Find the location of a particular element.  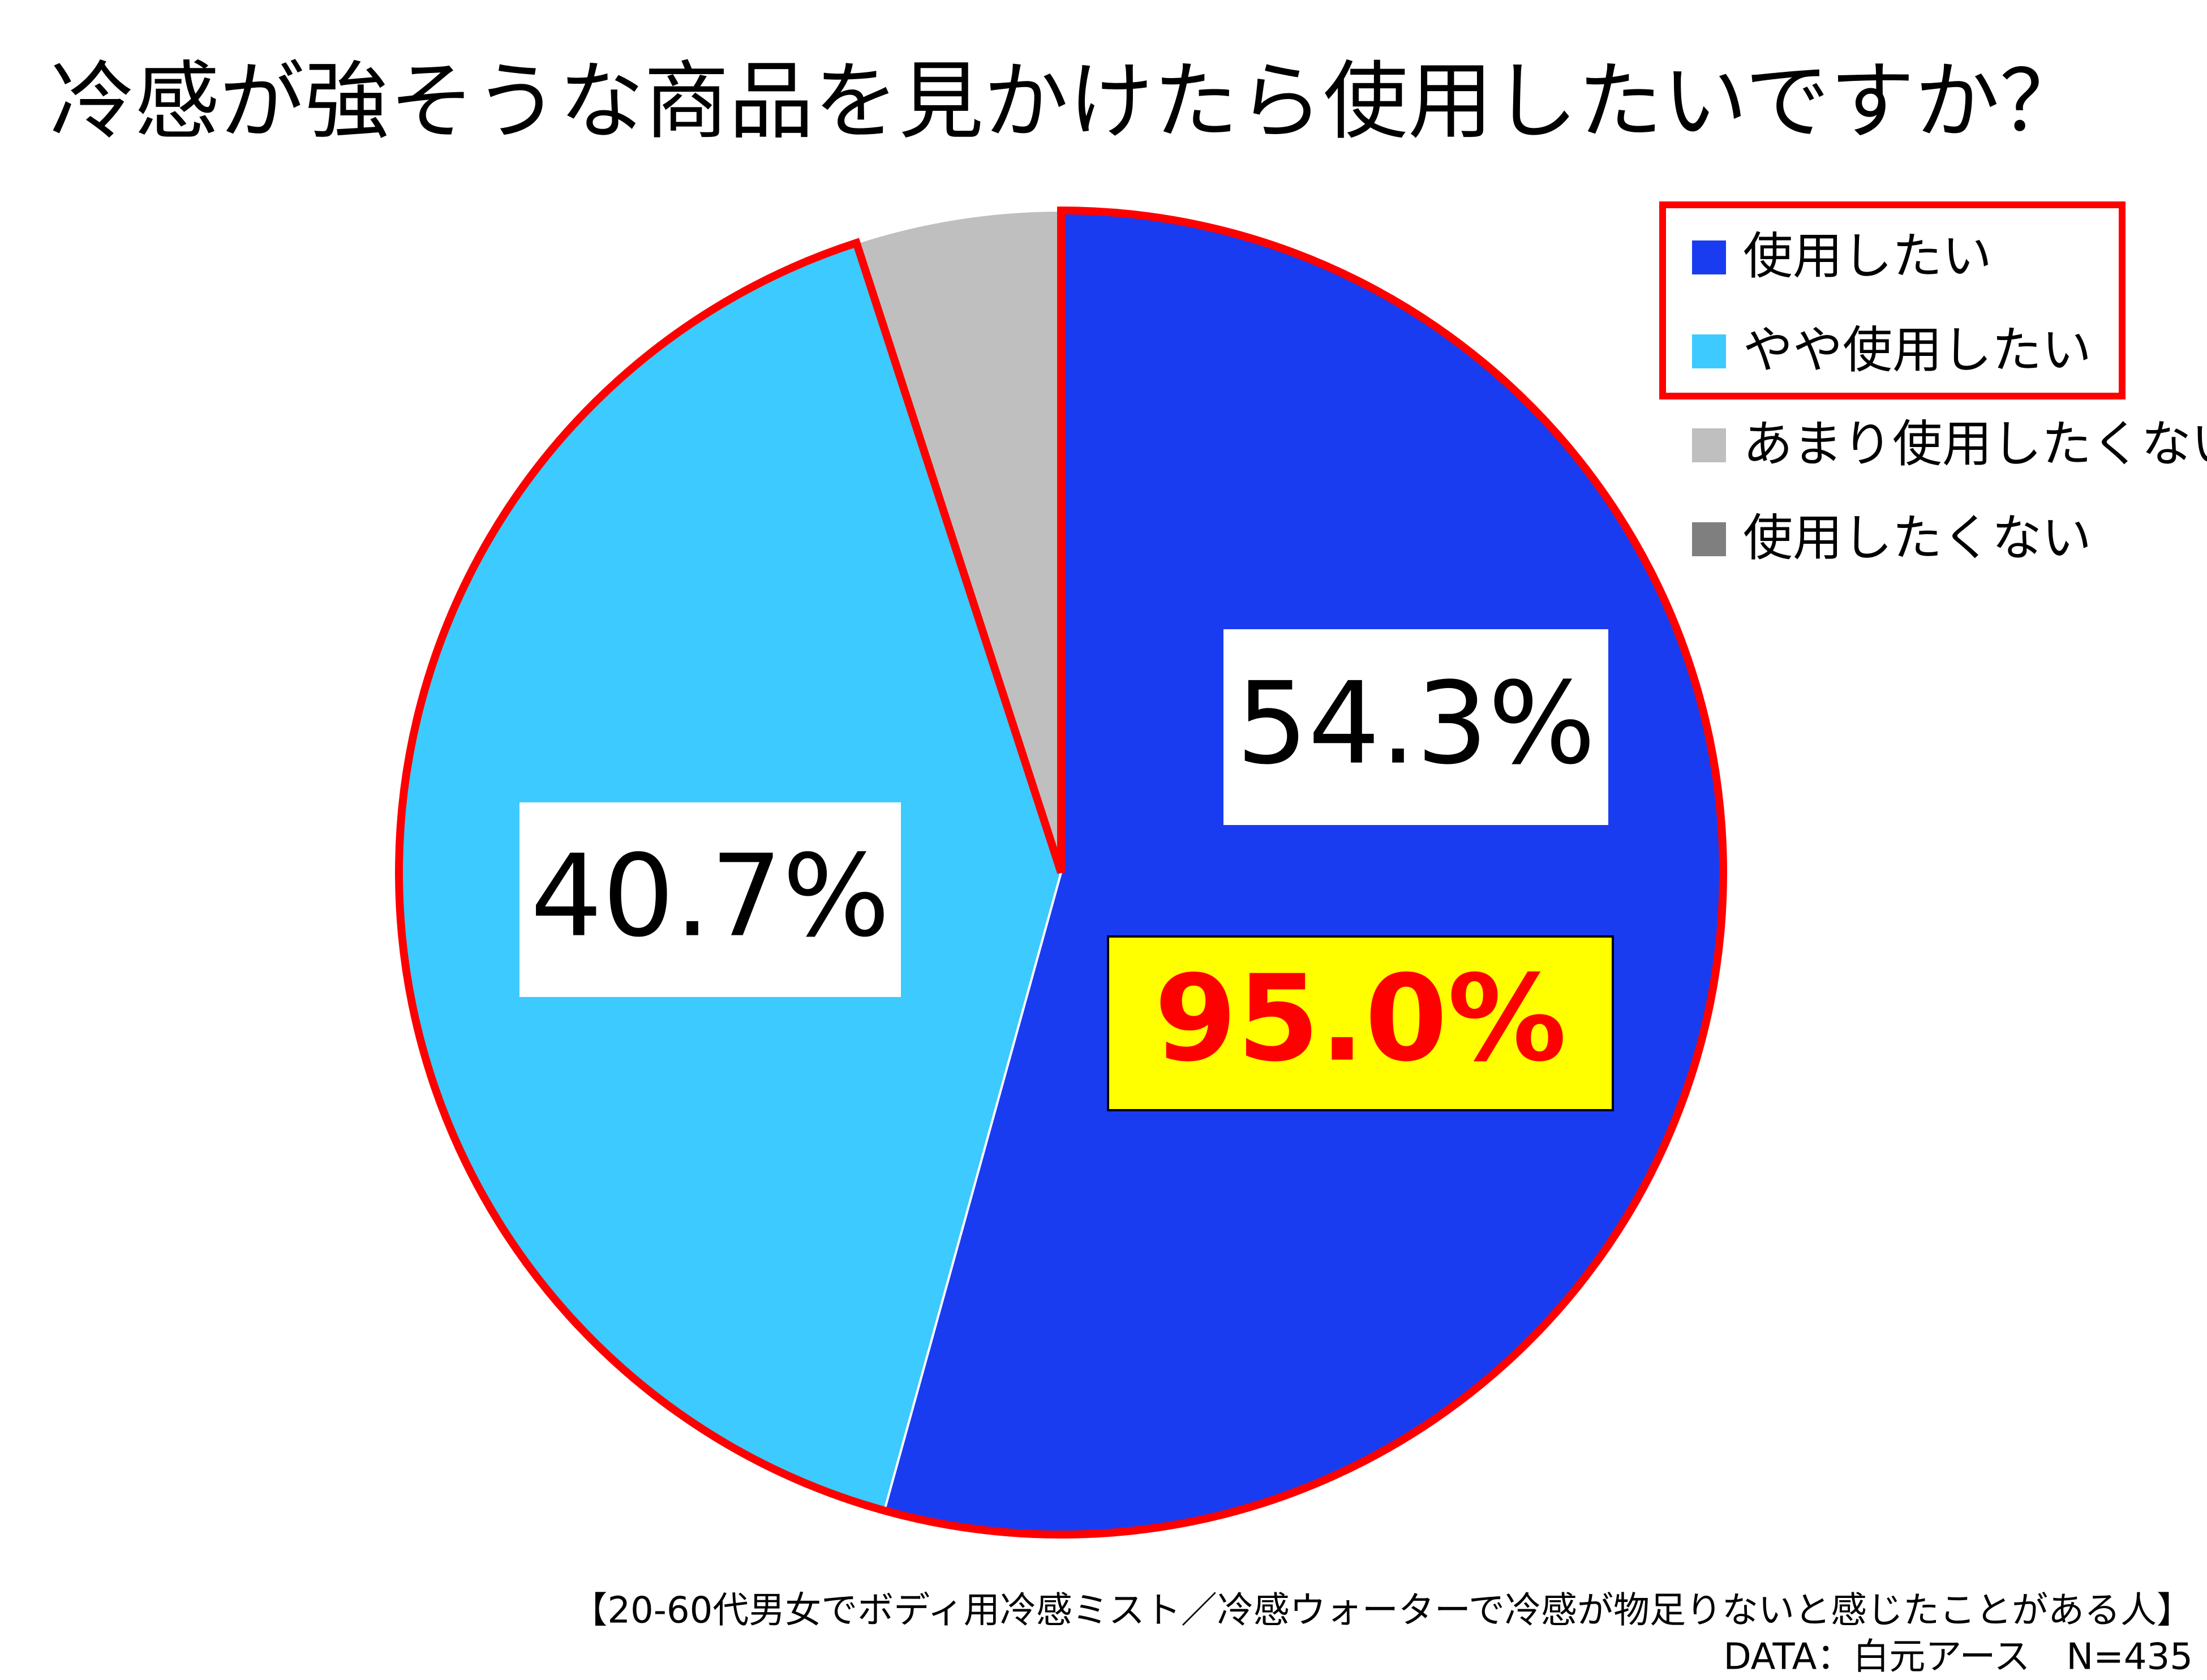

annotation: 95.0% is located at coordinates (1361, 1018).